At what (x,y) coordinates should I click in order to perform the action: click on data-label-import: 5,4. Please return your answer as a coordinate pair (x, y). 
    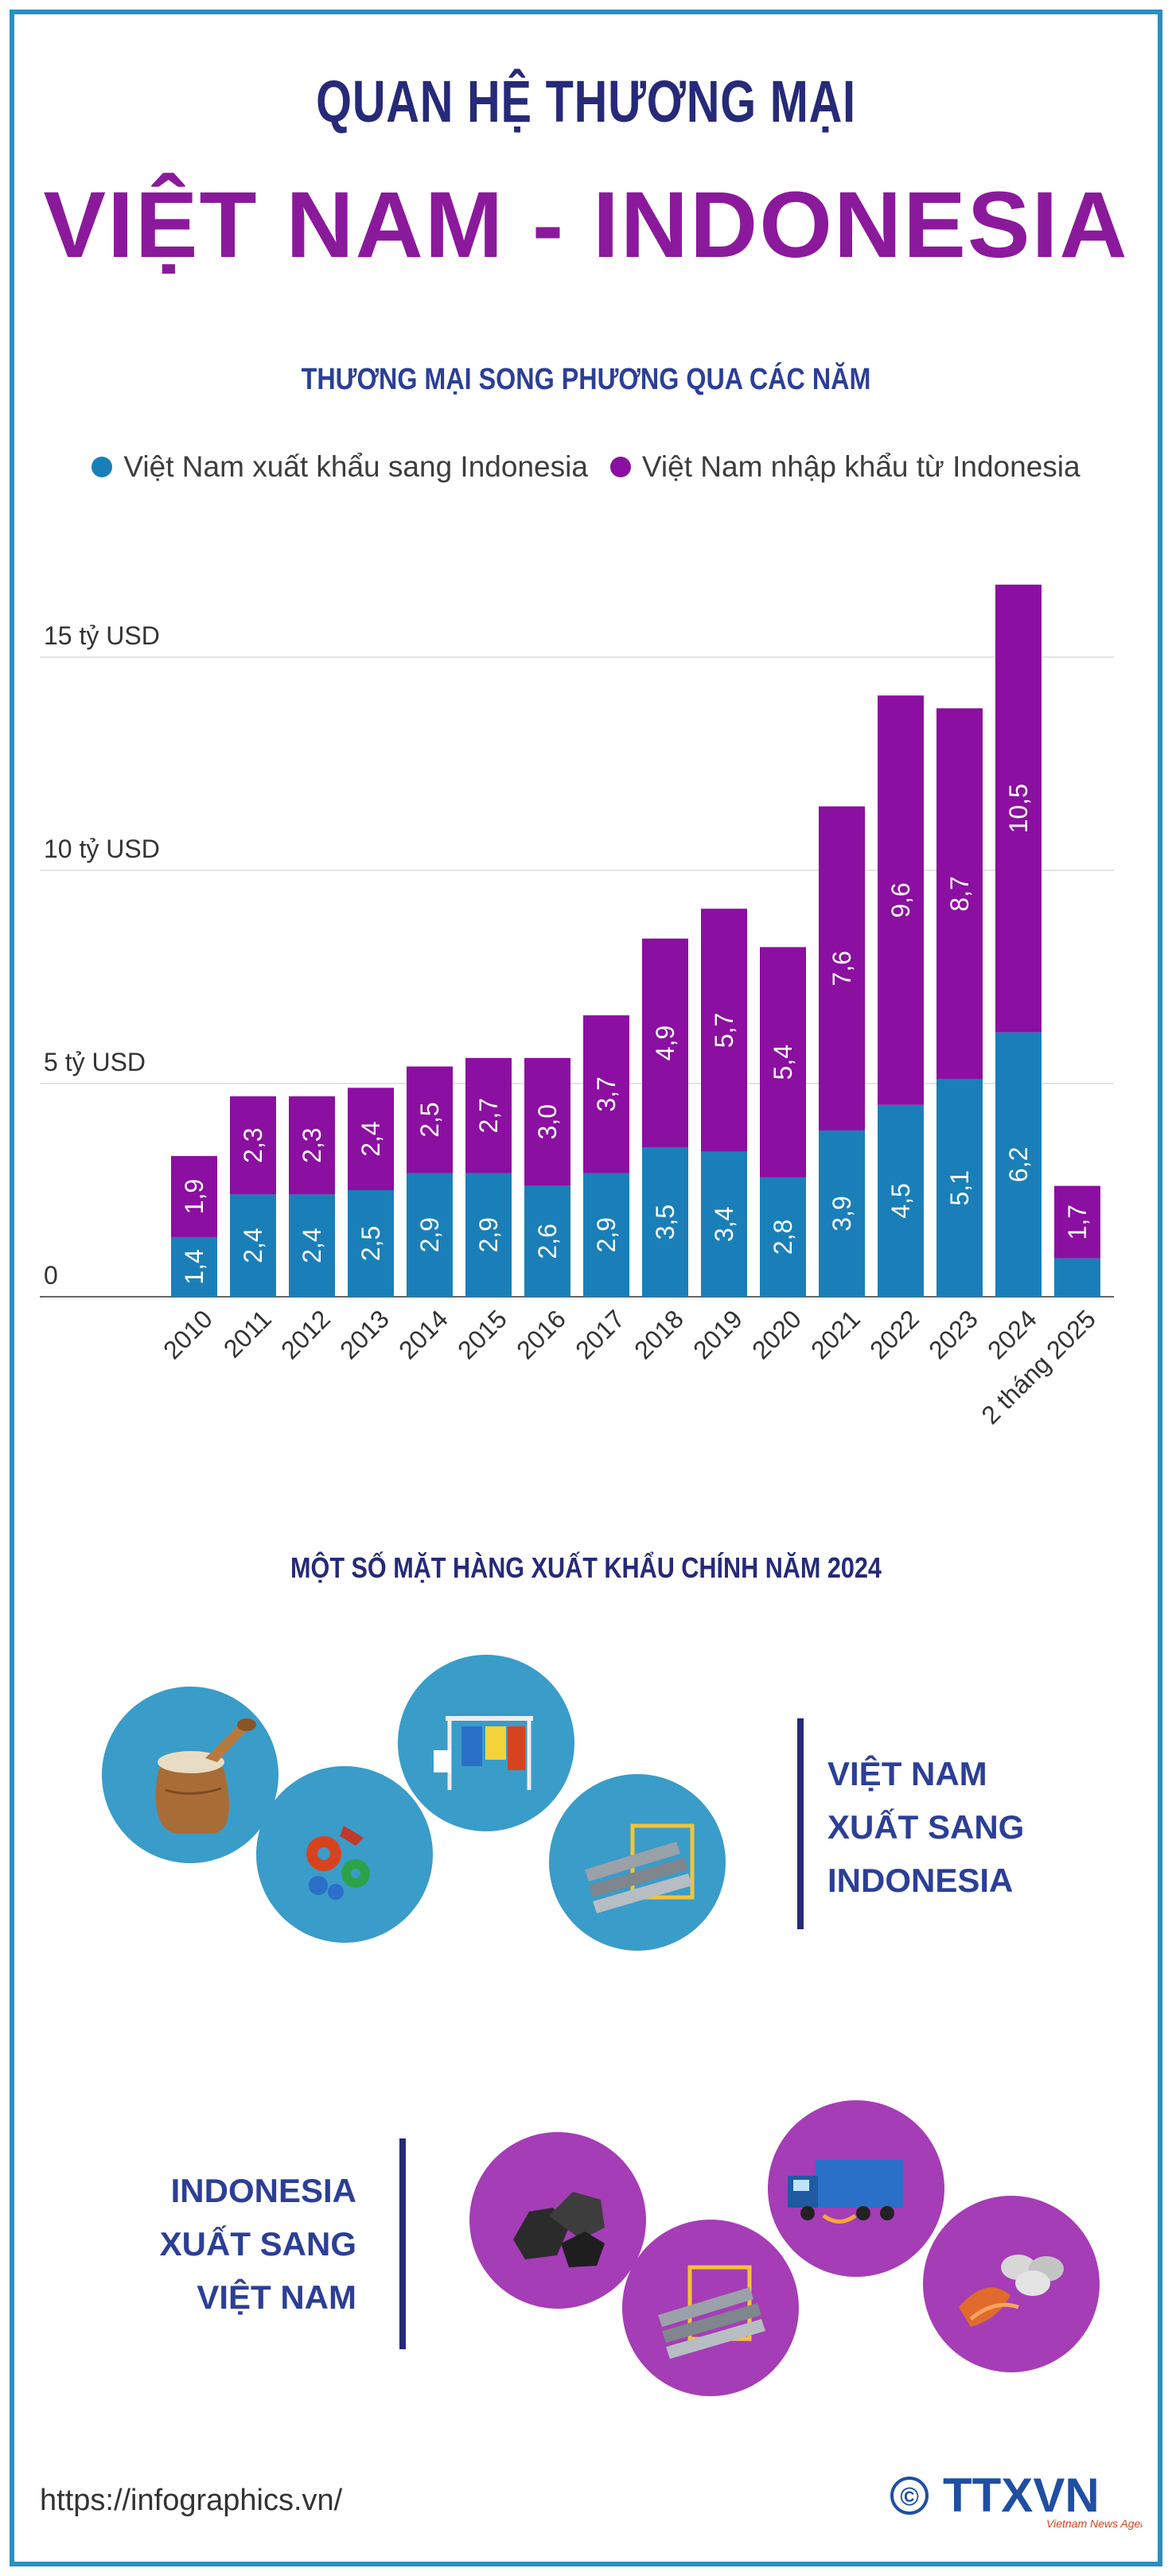
    Looking at the image, I should click on (783, 1063).